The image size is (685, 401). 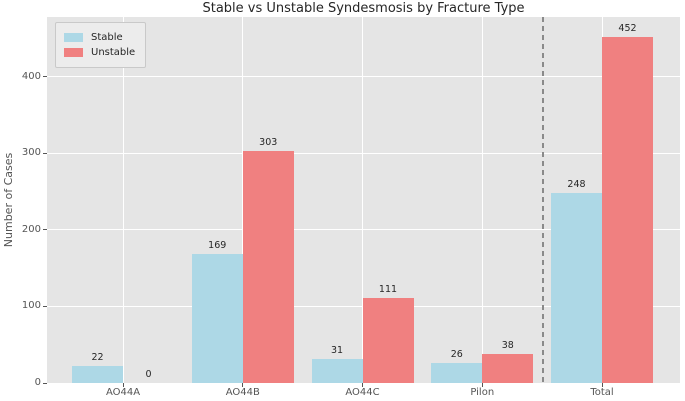 What do you see at coordinates (627, 28) in the screenshot?
I see `bar-value-label: 452` at bounding box center [627, 28].